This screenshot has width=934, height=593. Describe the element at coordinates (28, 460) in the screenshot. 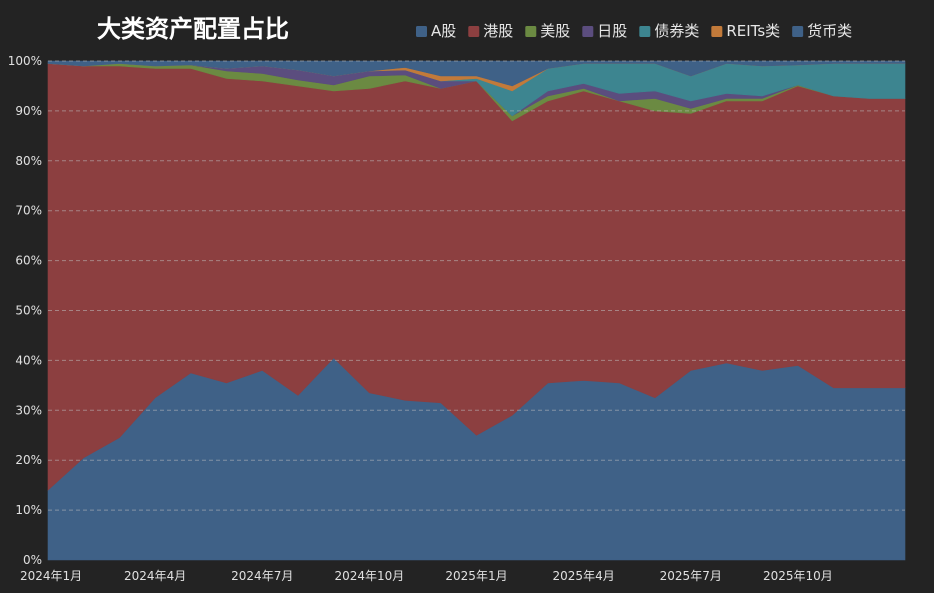

I see `y-tick-label: 20%` at that location.